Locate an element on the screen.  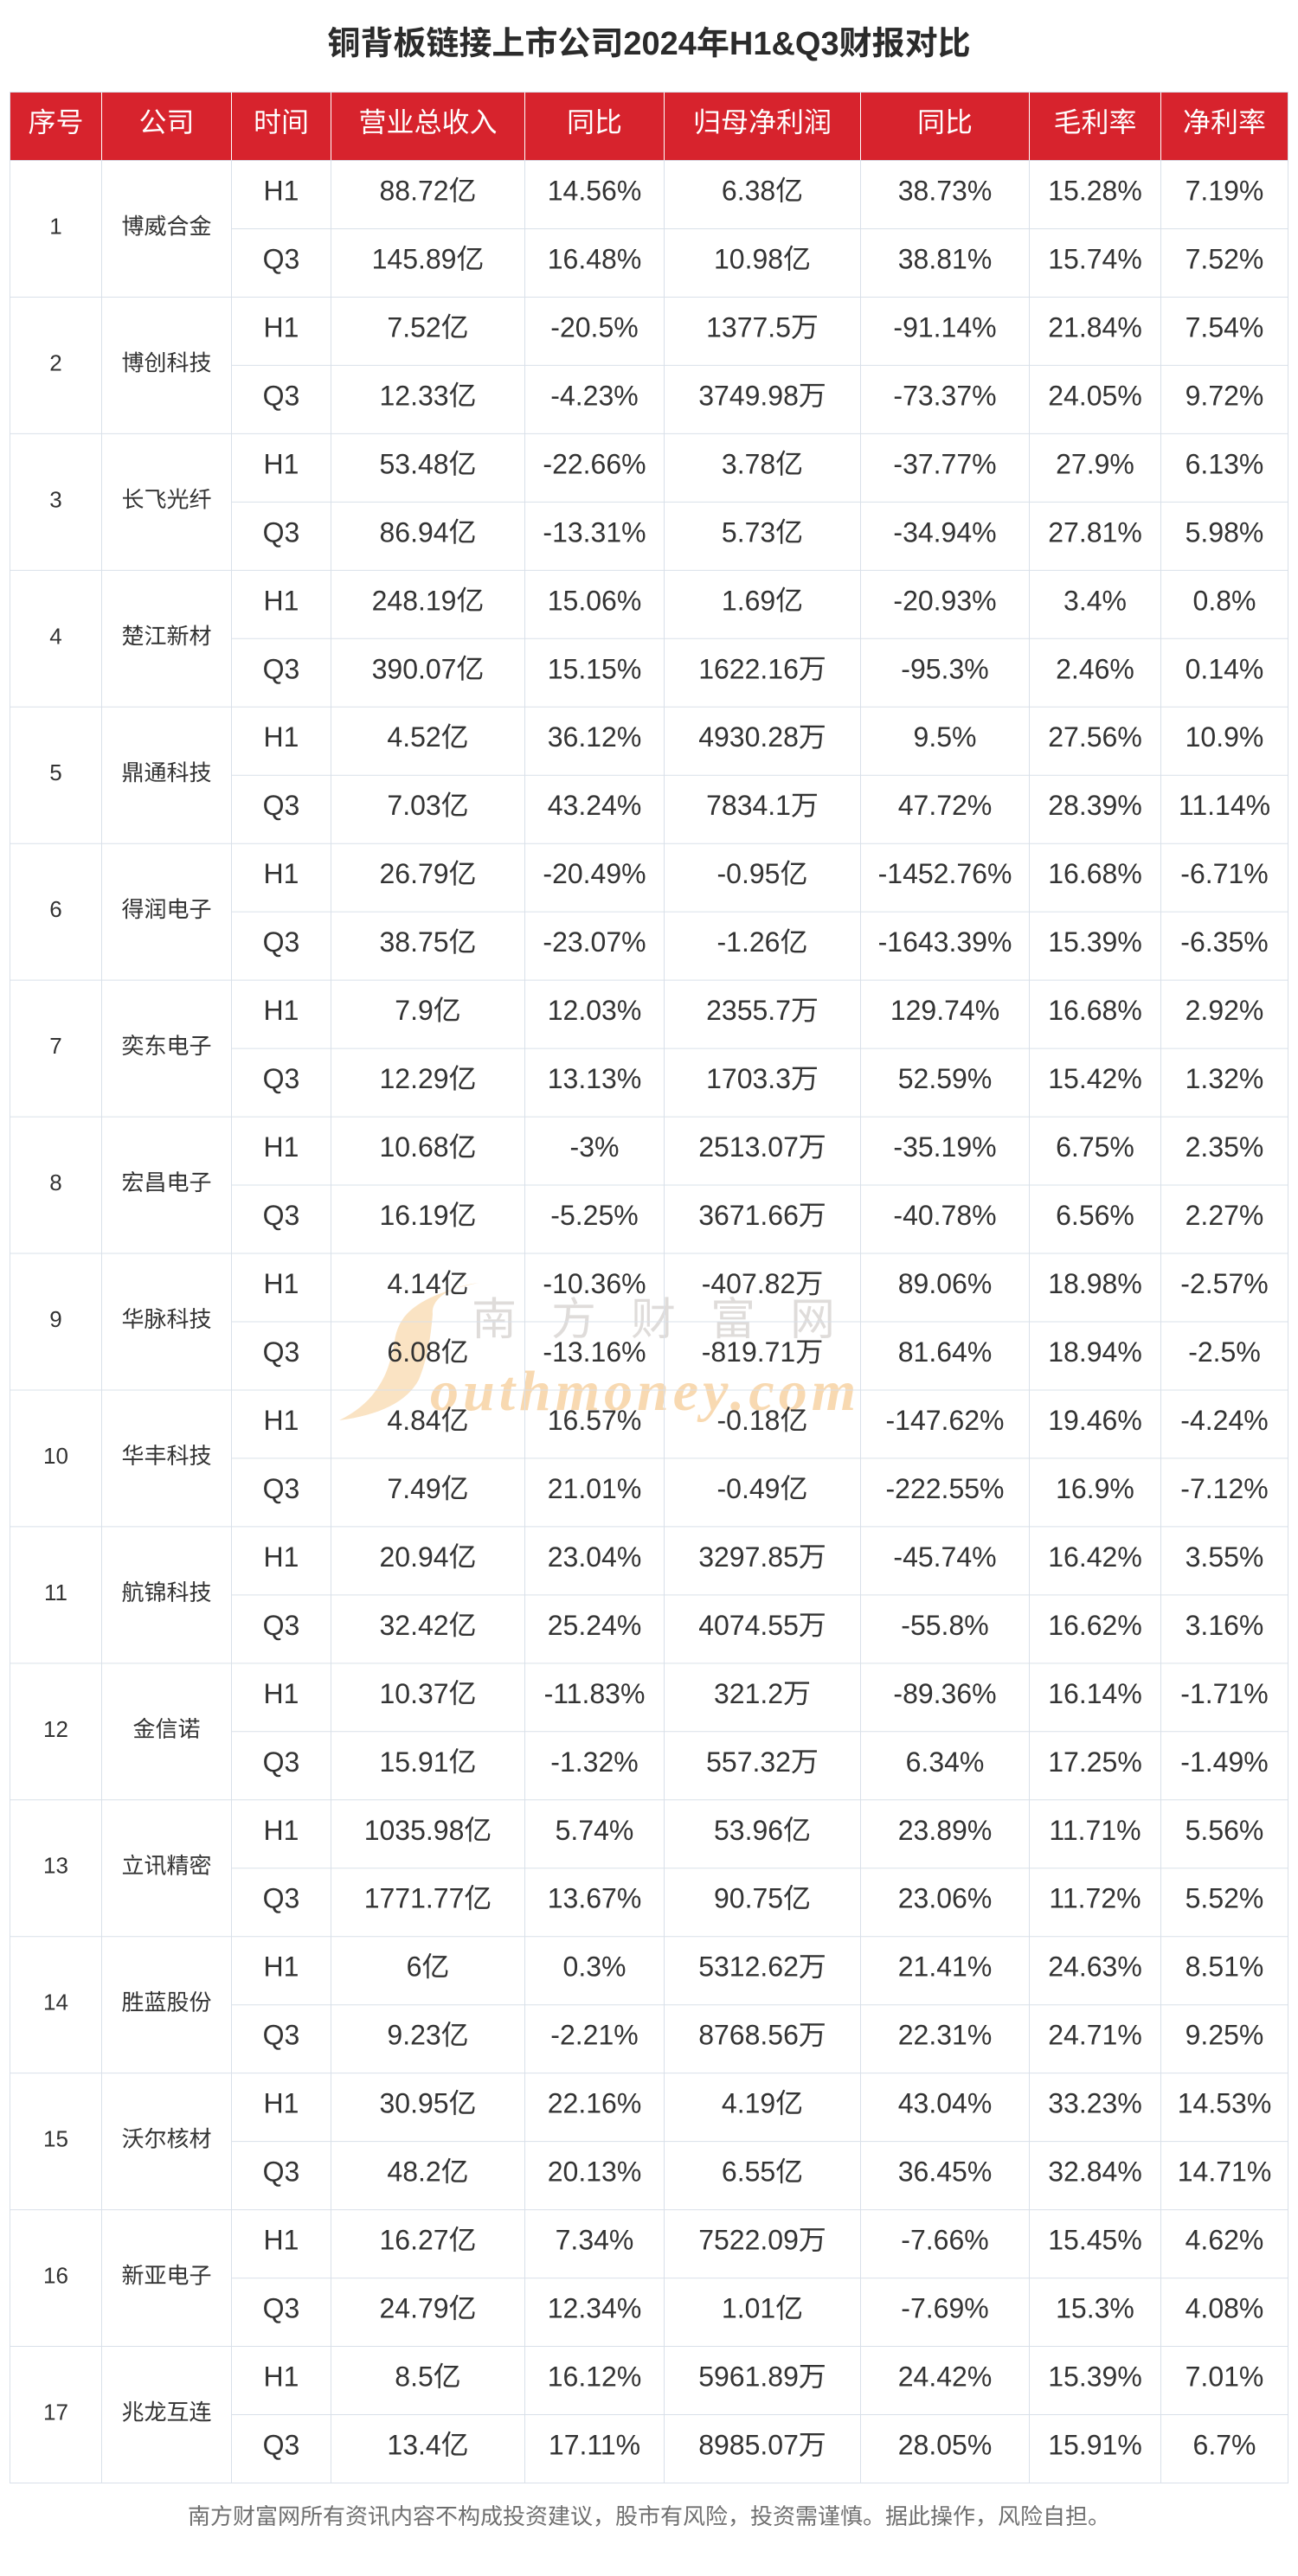
svg-text: 6.38 is located at coordinates (749, 191).